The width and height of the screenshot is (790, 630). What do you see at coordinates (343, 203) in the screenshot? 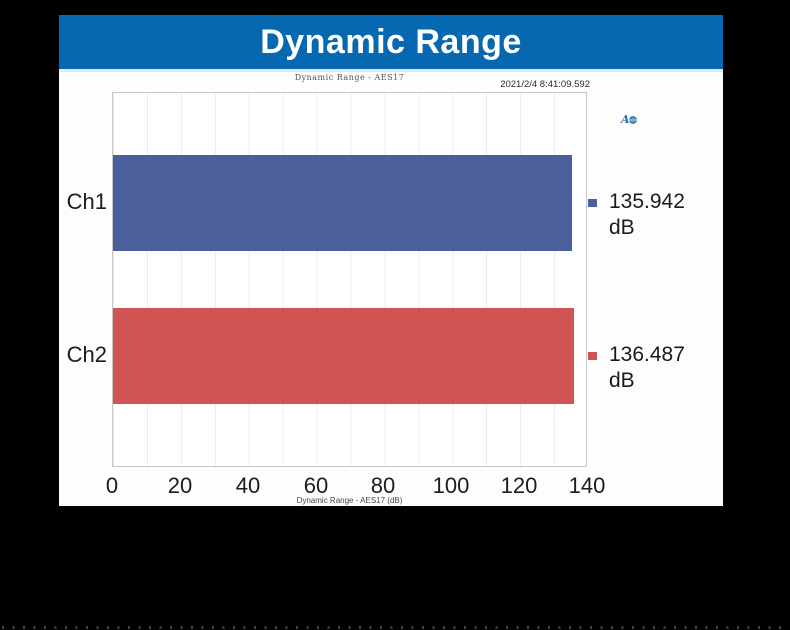
I see `bar-ch1` at bounding box center [343, 203].